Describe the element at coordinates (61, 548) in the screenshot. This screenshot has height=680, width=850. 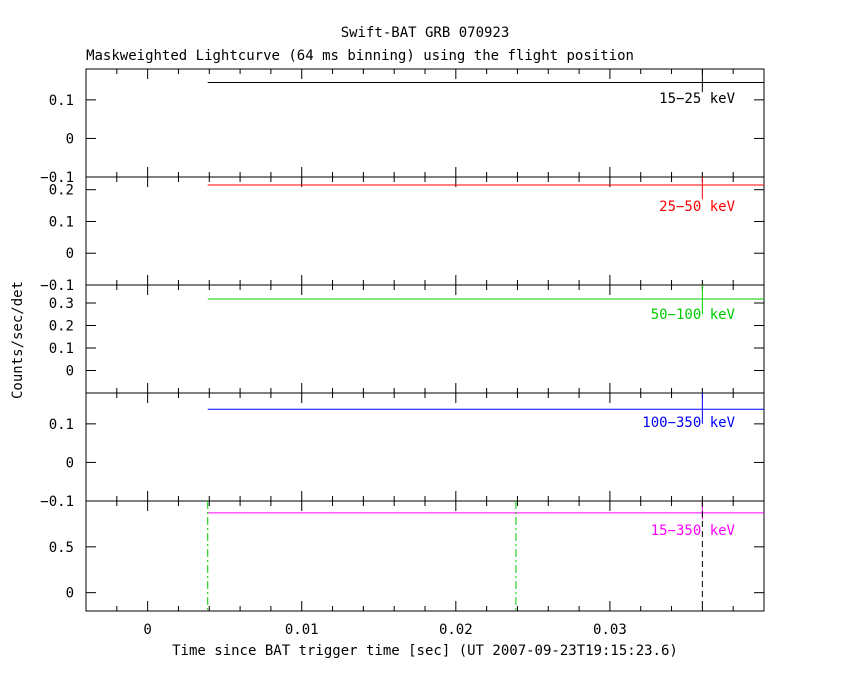
I see `y-tick-label: 0.5` at that location.